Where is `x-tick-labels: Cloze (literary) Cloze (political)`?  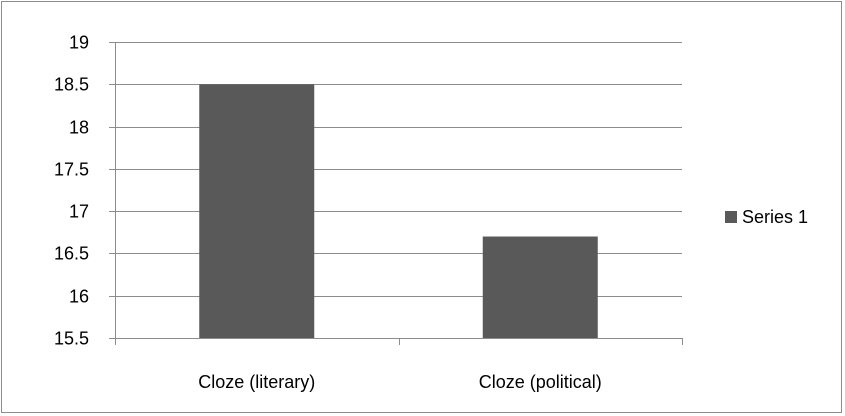 x-tick-labels: Cloze (literary) Cloze (political) is located at coordinates (400, 382).